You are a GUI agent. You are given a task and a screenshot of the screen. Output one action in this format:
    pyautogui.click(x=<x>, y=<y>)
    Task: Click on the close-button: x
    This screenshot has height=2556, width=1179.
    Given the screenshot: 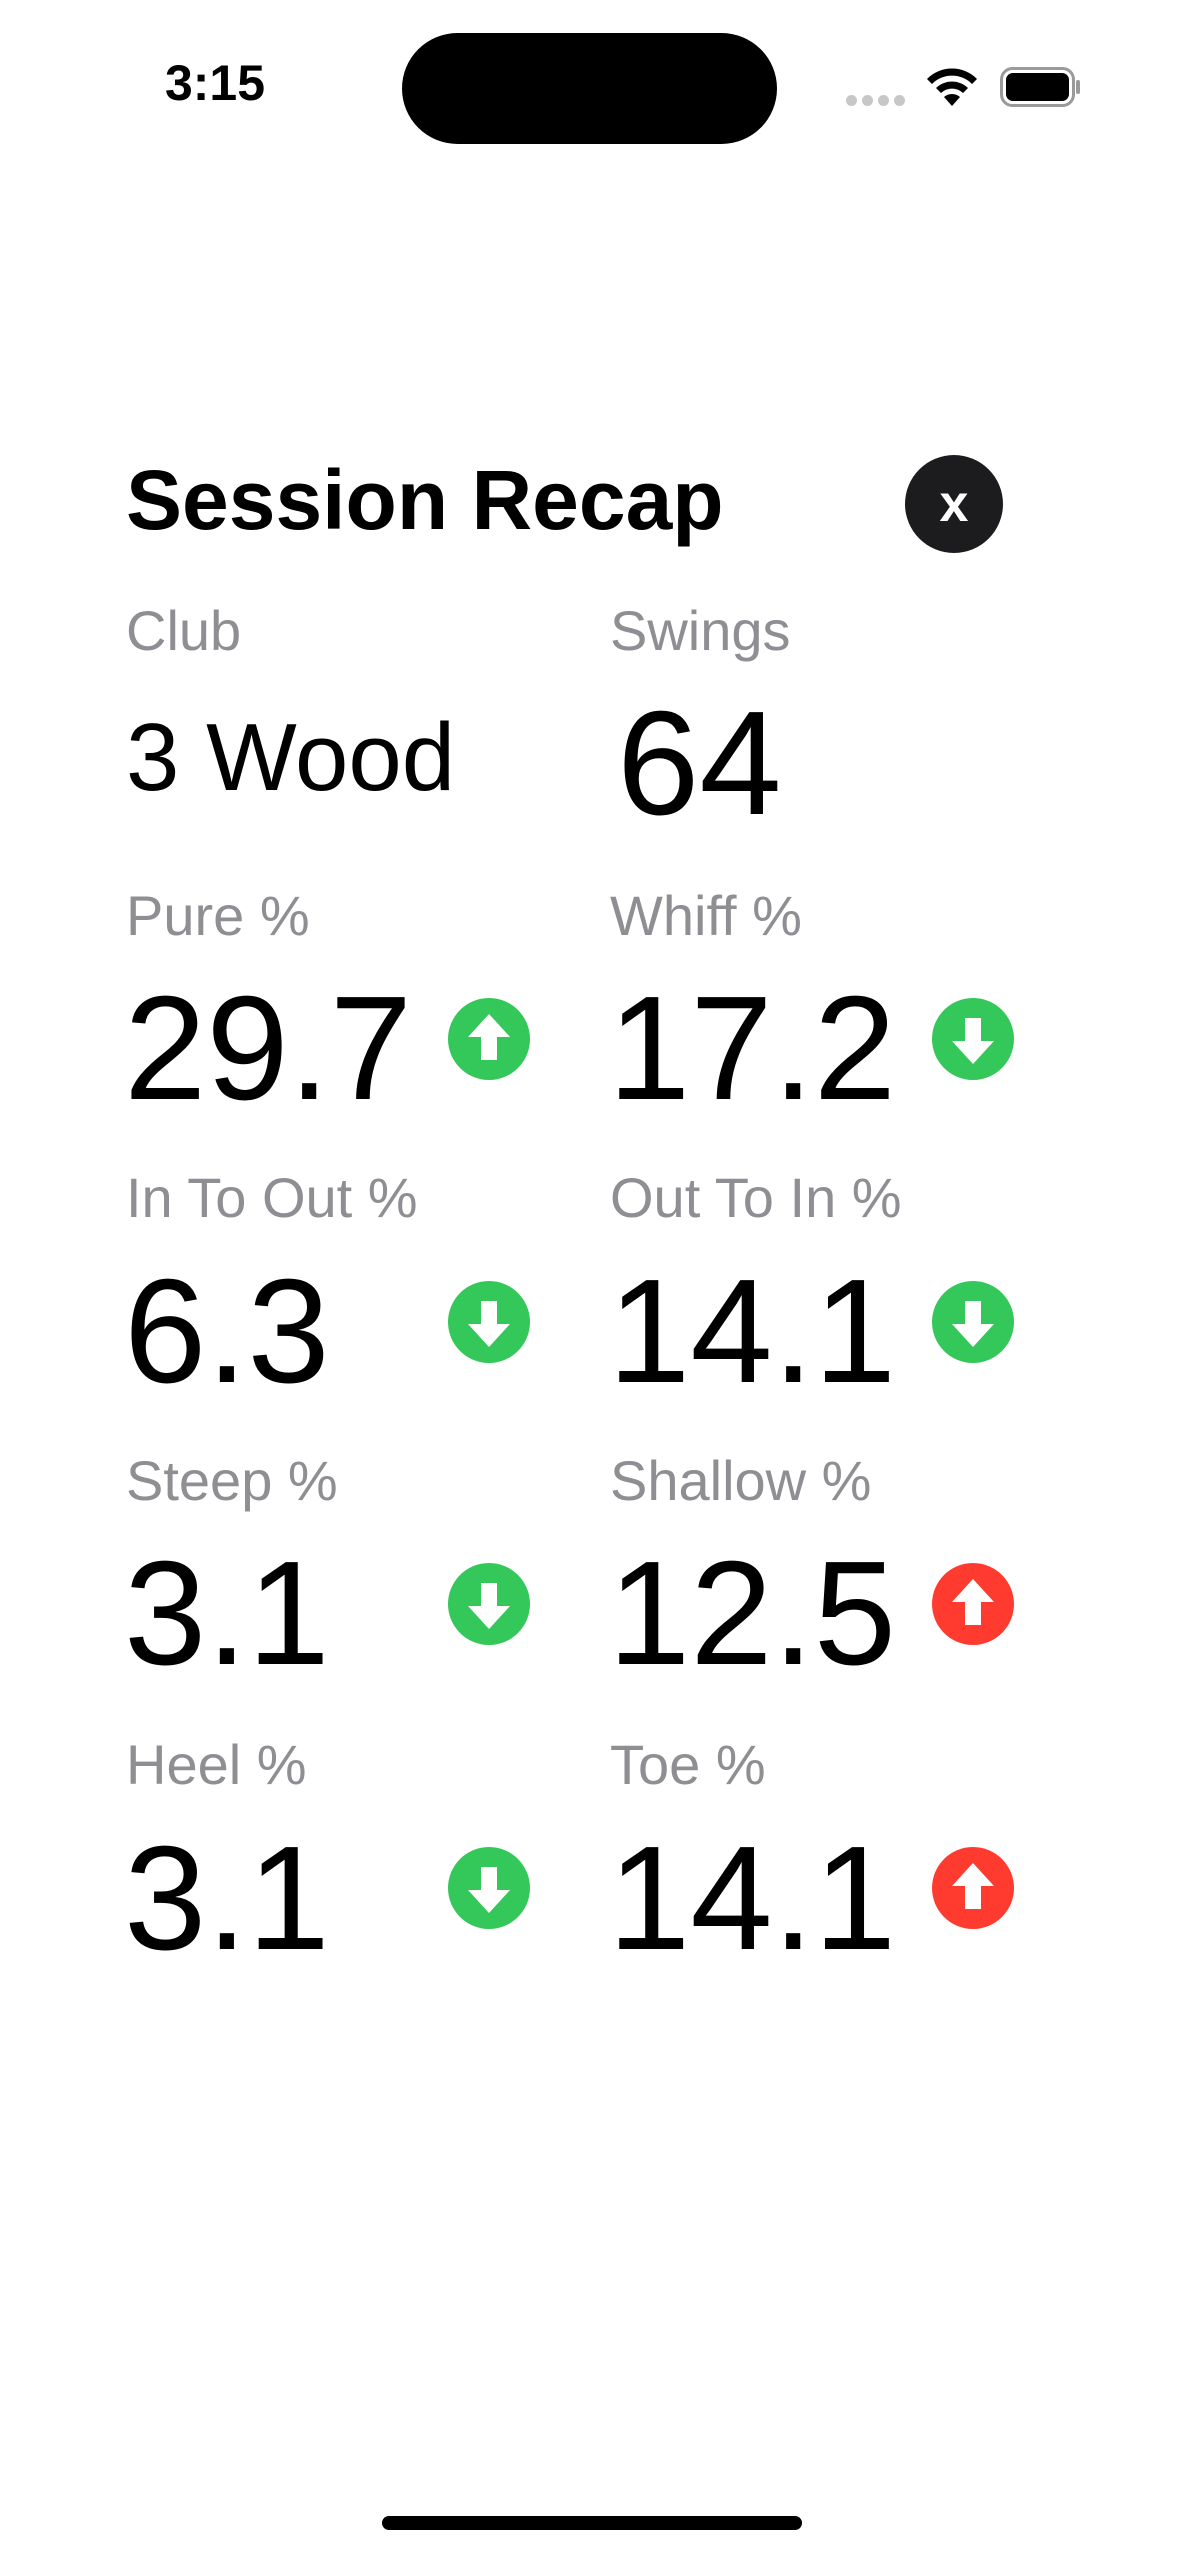 What is the action you would take?
    pyautogui.click(x=954, y=504)
    